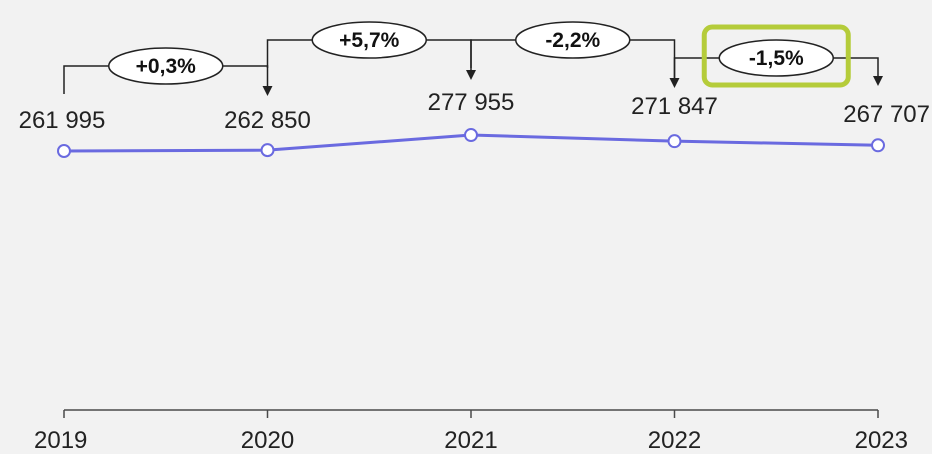 The image size is (932, 454). I want to click on data-label: 271 847, so click(674, 106).